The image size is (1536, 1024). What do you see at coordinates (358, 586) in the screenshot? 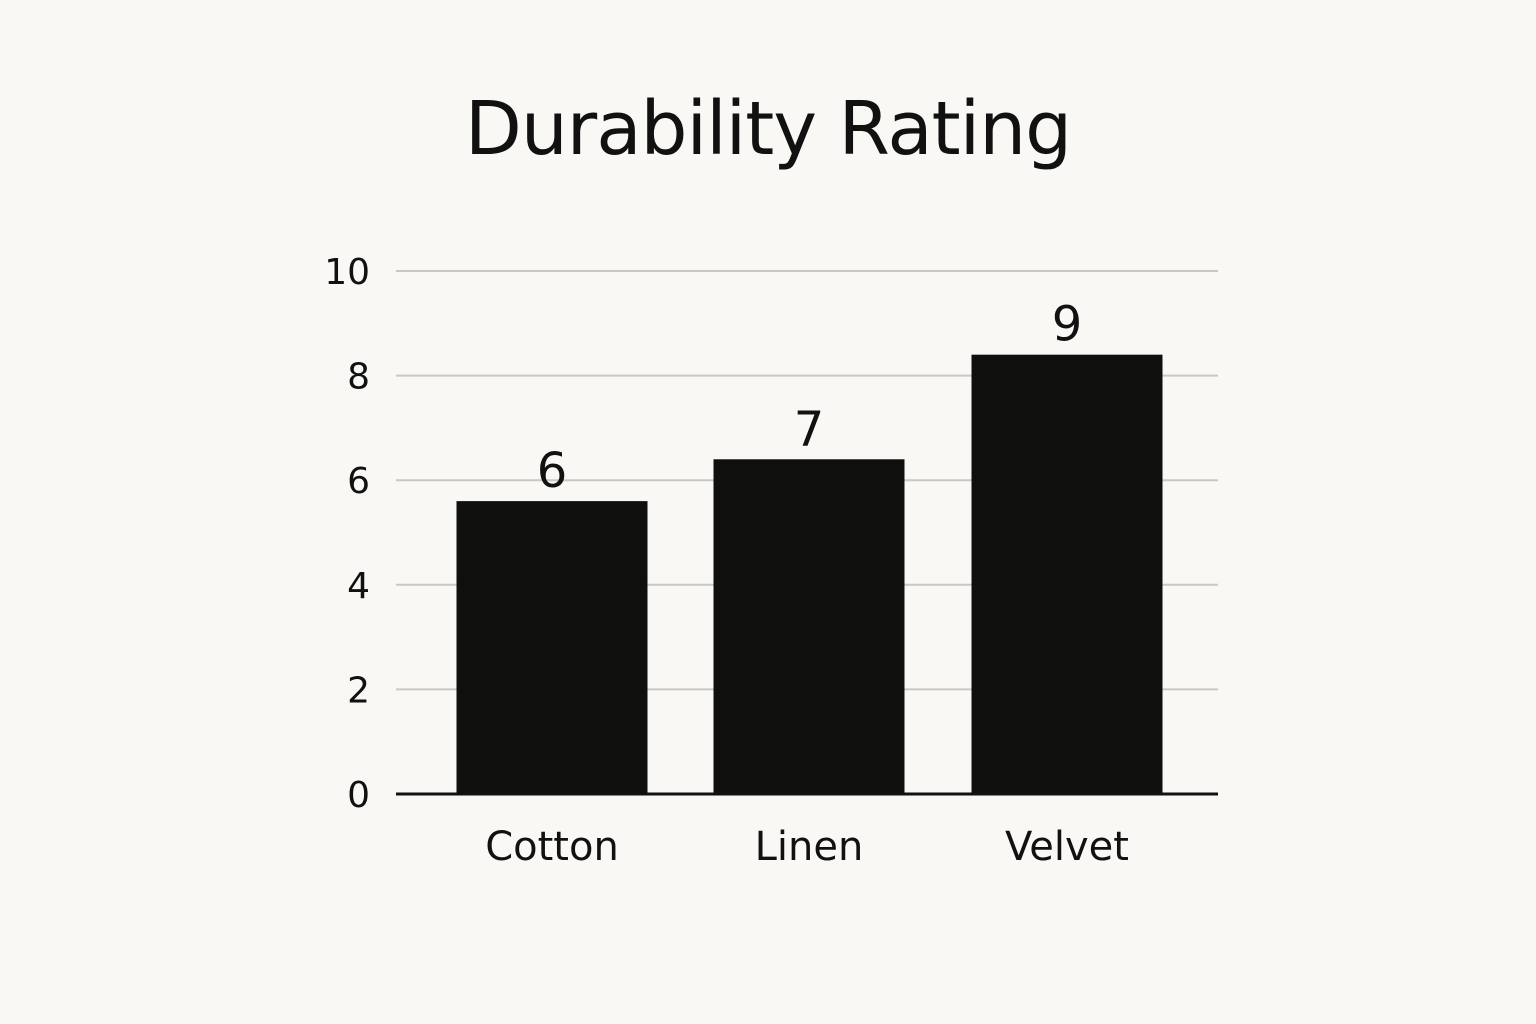
I see `y-tick-label-4: 4` at bounding box center [358, 586].